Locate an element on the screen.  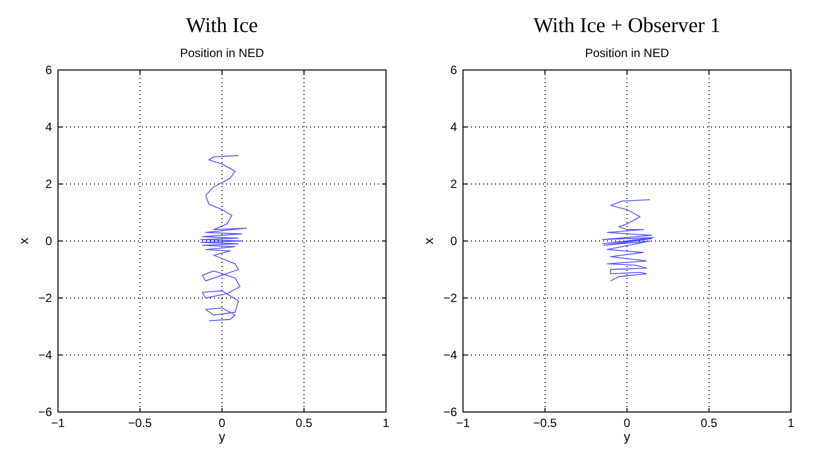
chart-title: With Ice is located at coordinates (222, 25).